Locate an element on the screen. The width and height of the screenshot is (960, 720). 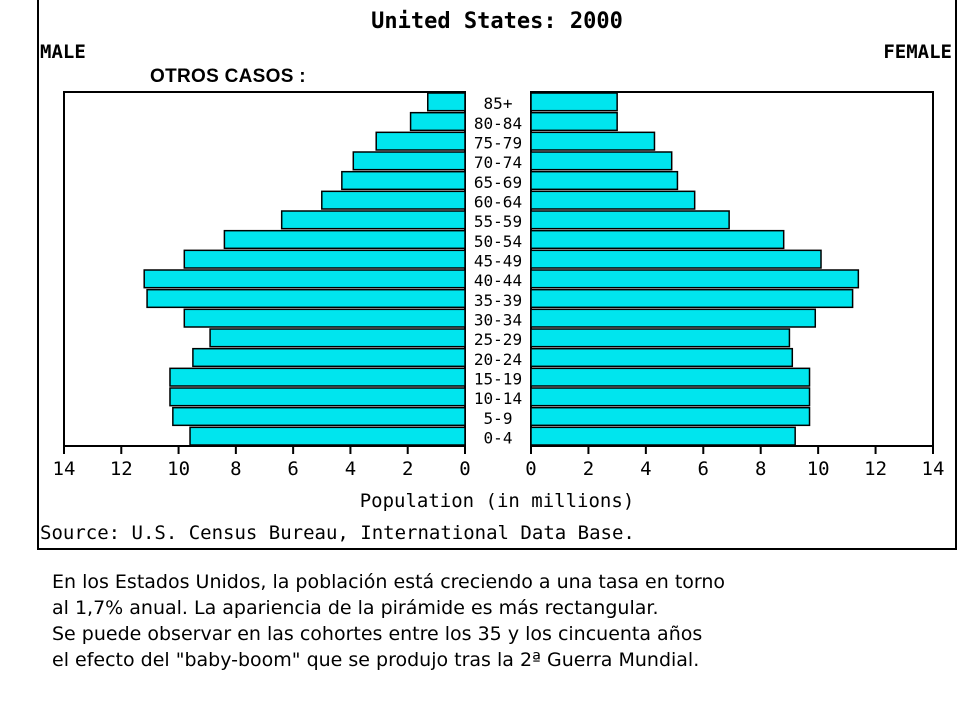
age-group-label: 65-69 is located at coordinates (498, 182).